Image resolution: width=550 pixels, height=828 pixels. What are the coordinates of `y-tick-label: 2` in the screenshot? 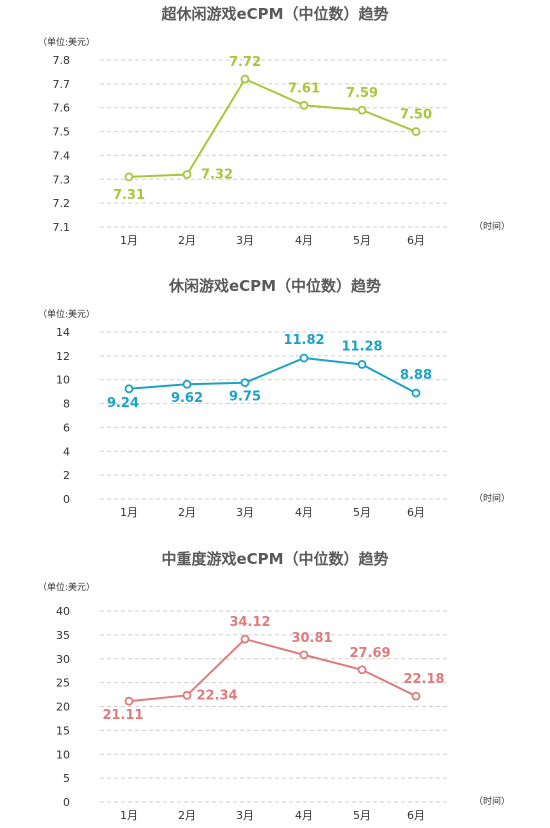 It's located at (66, 475).